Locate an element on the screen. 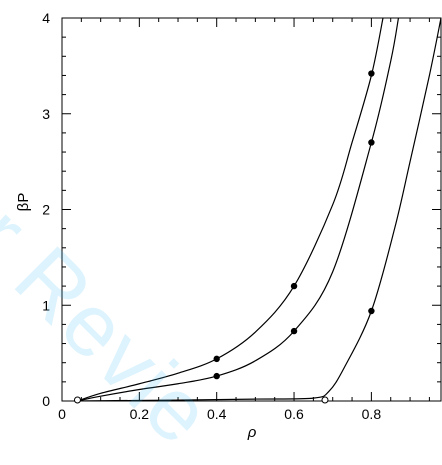 The image size is (442, 465). x-axis-label: ρ is located at coordinates (252, 432).